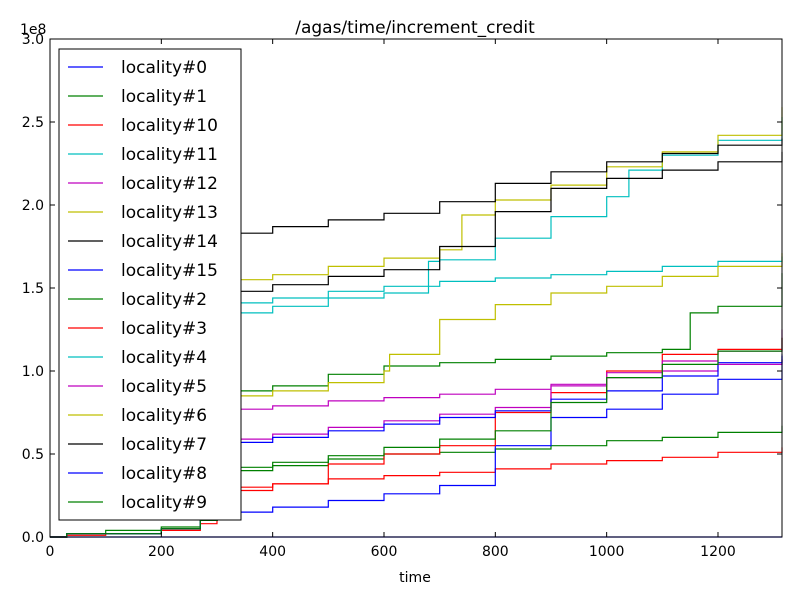 This screenshot has width=800, height=604. I want to click on y-tick-label: 2.5, so click(33, 123).